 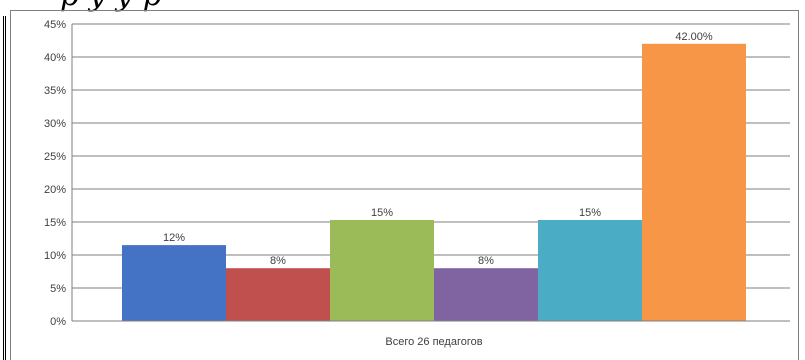 I want to click on data-label-6: 42.00%, so click(x=694, y=37).